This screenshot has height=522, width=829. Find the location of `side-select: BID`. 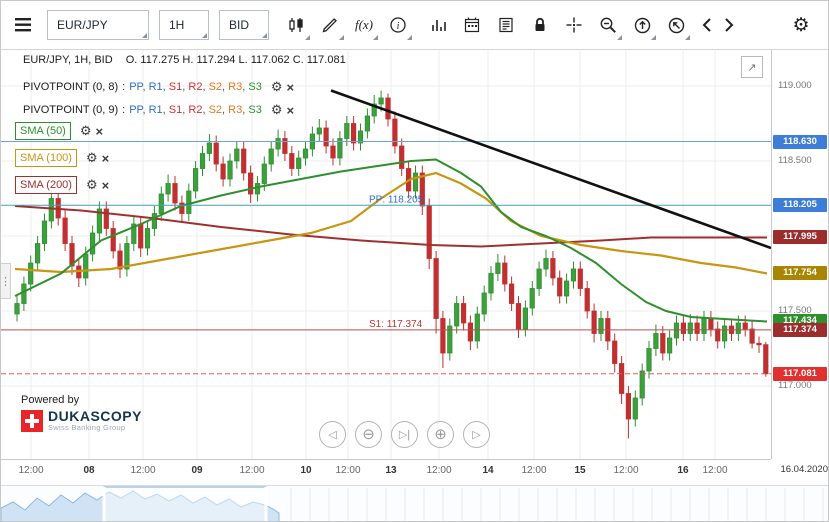

side-select: BID is located at coordinates (244, 25).